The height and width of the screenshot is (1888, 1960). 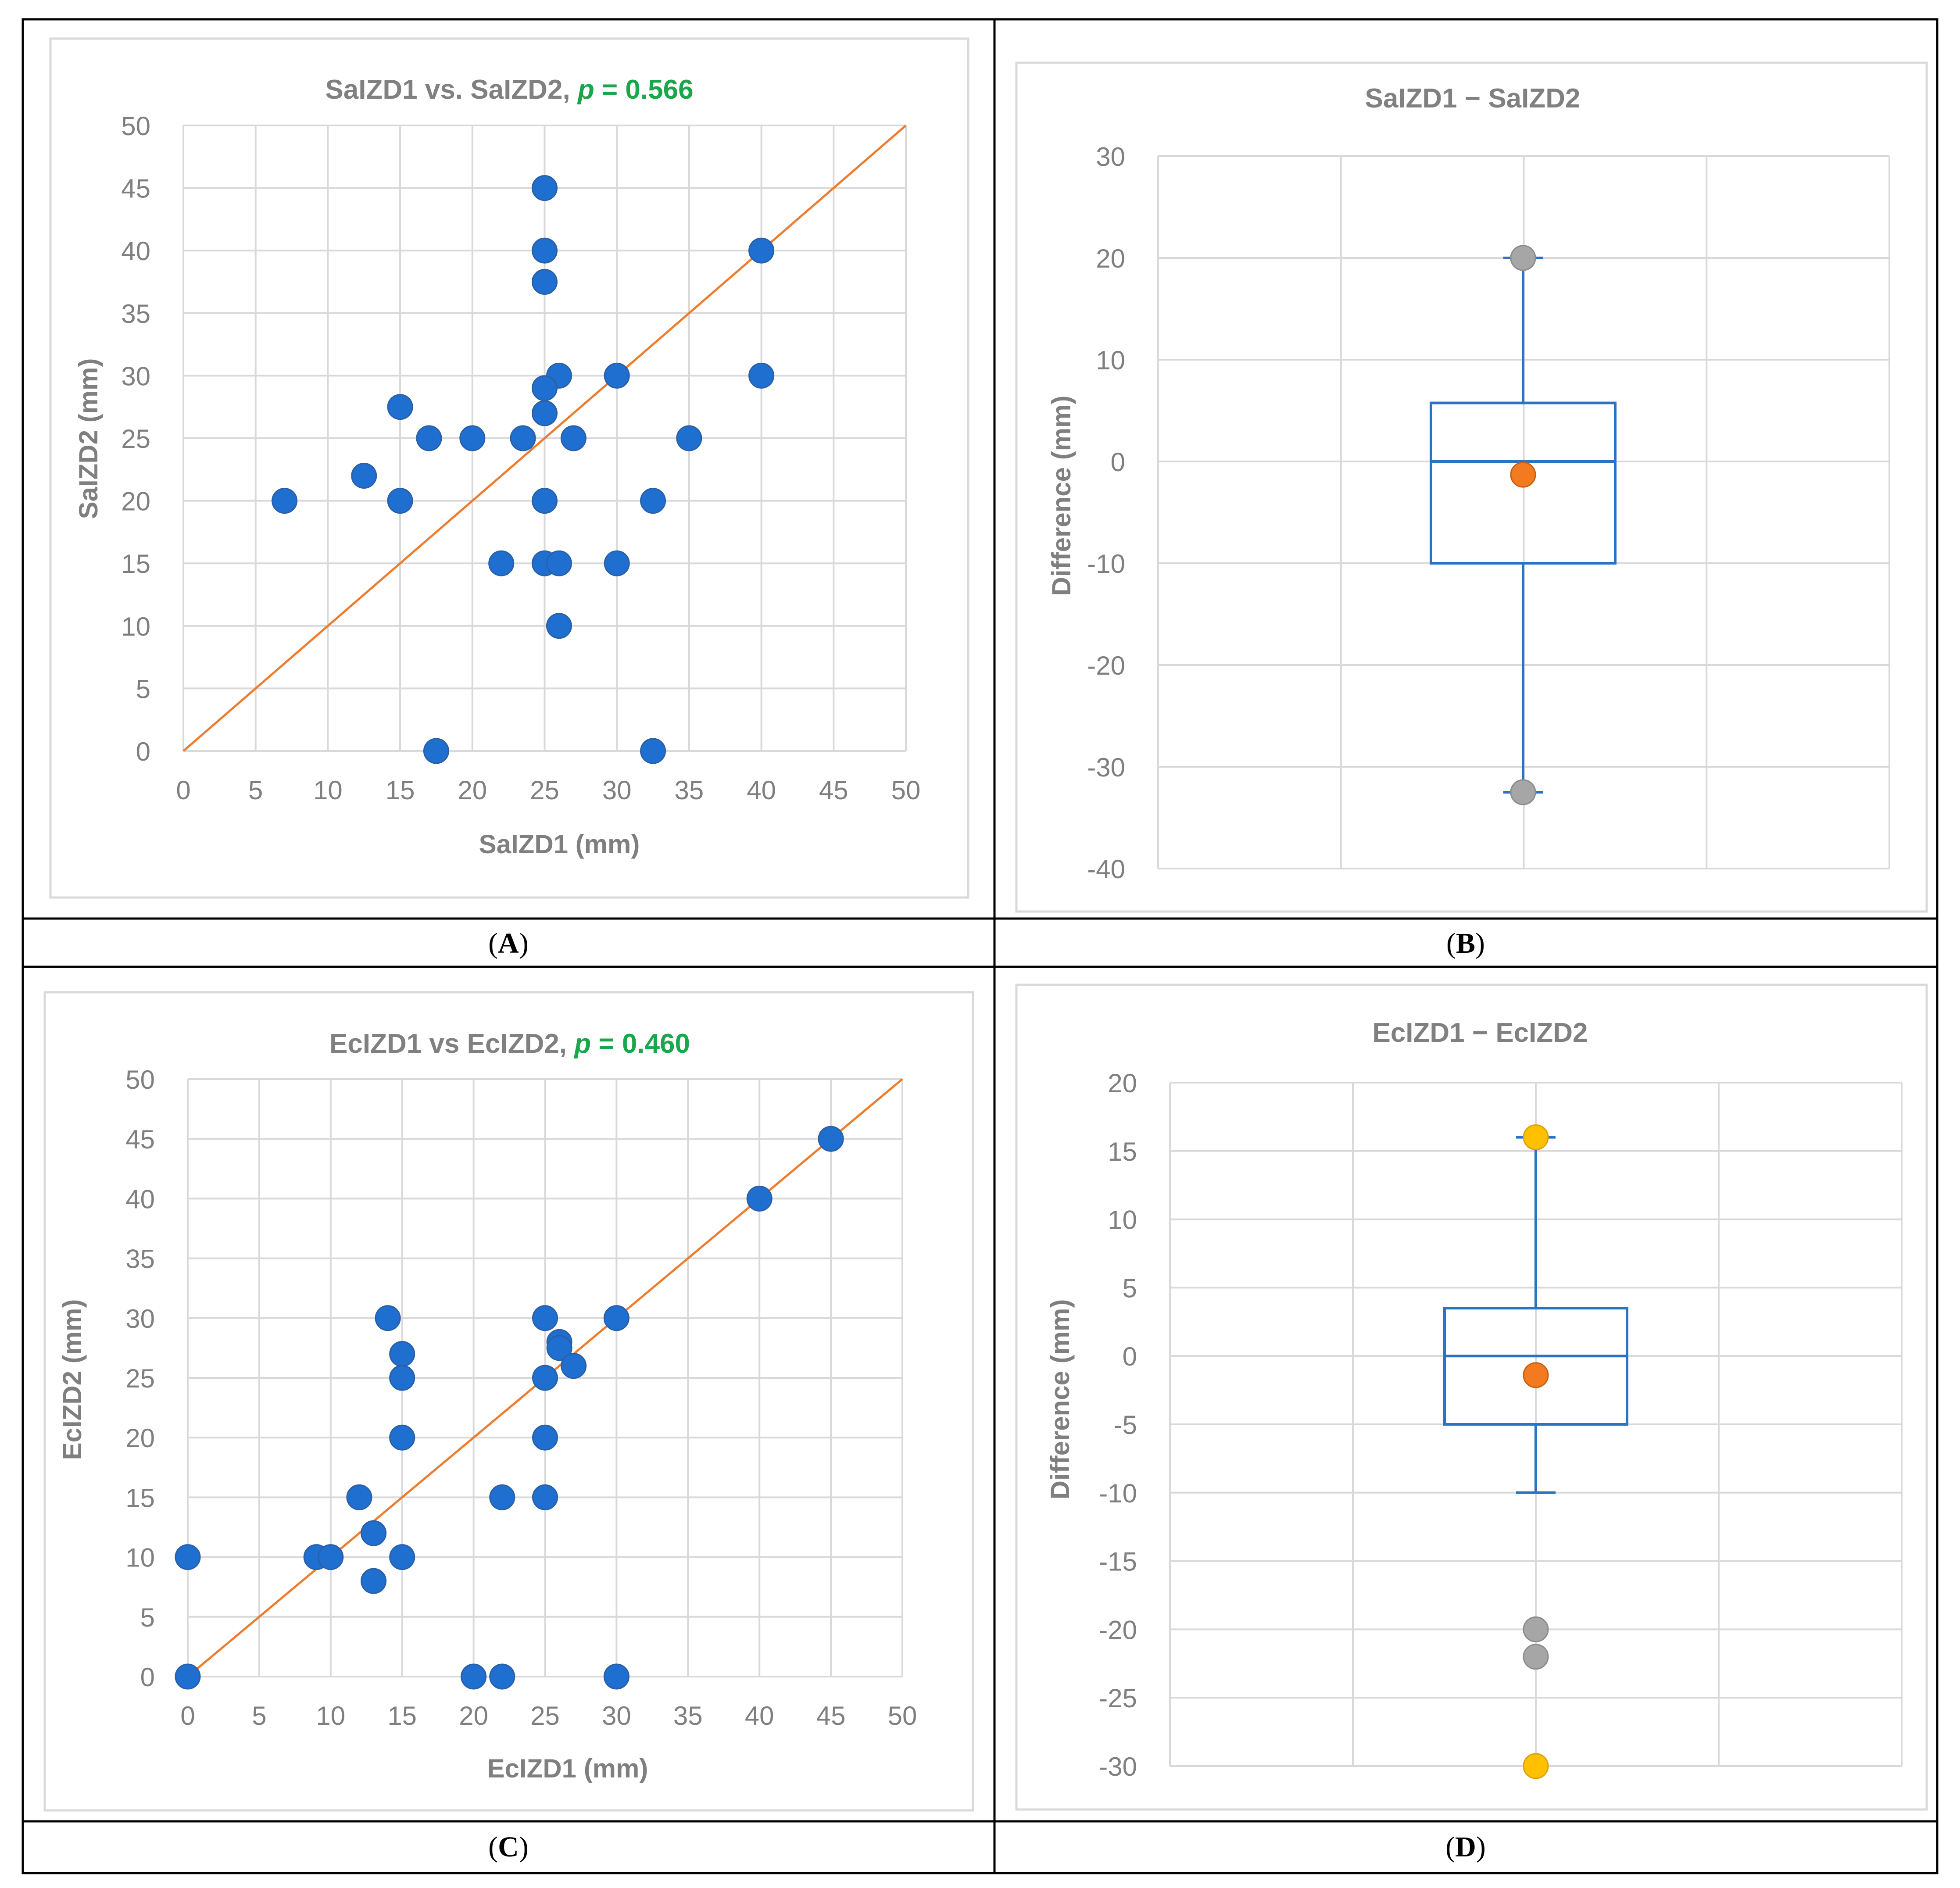 What do you see at coordinates (617, 790) in the screenshot?
I see `chart-a-x-tick: 30` at bounding box center [617, 790].